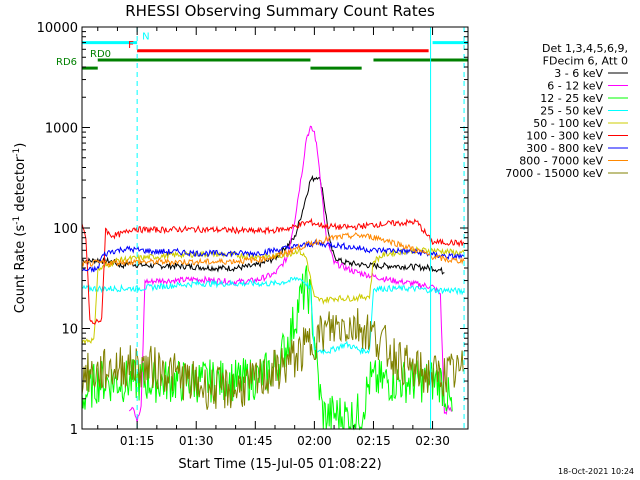  Describe the element at coordinates (432, 441) in the screenshot. I see `x-tick-label-5: 02:30` at that location.